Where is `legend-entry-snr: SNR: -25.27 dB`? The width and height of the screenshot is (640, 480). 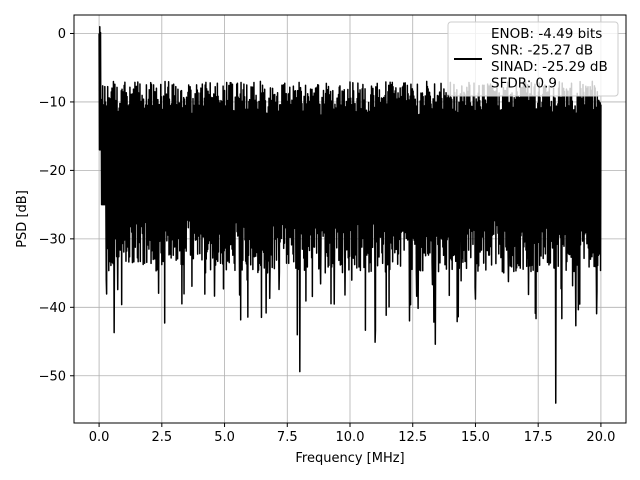
legend-entry-snr: SNR: -25.27 dB is located at coordinates (542, 51).